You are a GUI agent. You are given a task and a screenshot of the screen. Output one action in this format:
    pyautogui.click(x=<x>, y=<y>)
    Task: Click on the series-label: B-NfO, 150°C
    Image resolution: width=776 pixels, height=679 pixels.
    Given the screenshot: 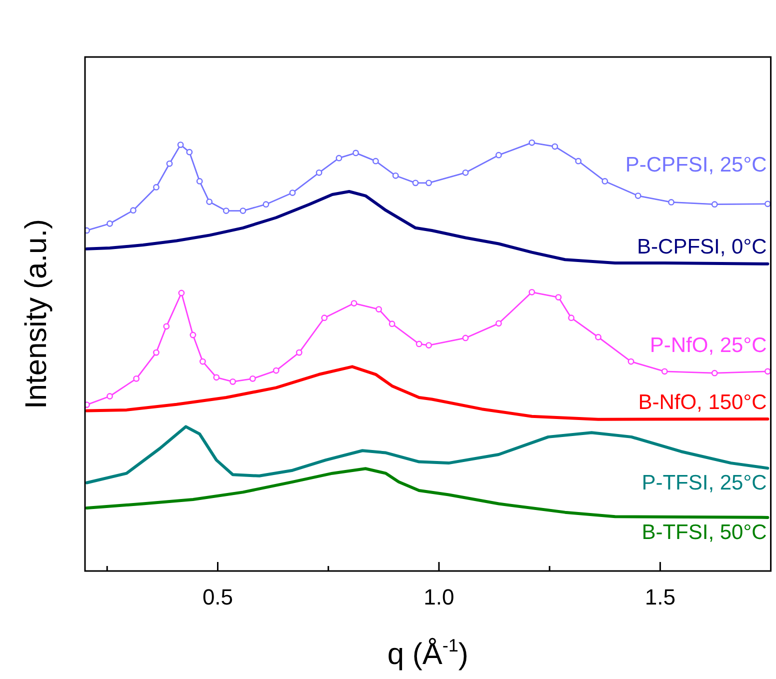 What is the action you would take?
    pyautogui.click(x=702, y=402)
    